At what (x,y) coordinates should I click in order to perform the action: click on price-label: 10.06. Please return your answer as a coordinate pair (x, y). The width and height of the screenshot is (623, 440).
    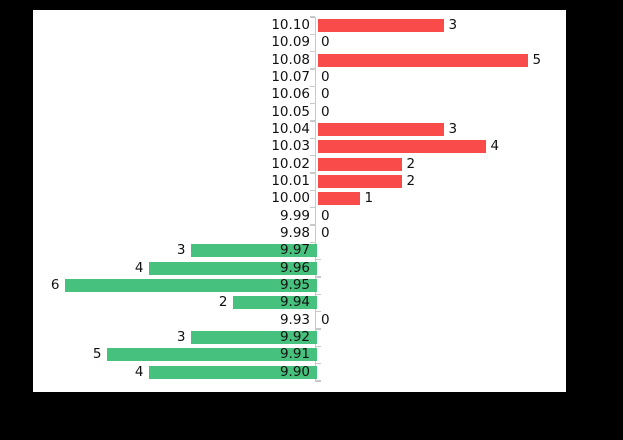
    Looking at the image, I should click on (290, 94).